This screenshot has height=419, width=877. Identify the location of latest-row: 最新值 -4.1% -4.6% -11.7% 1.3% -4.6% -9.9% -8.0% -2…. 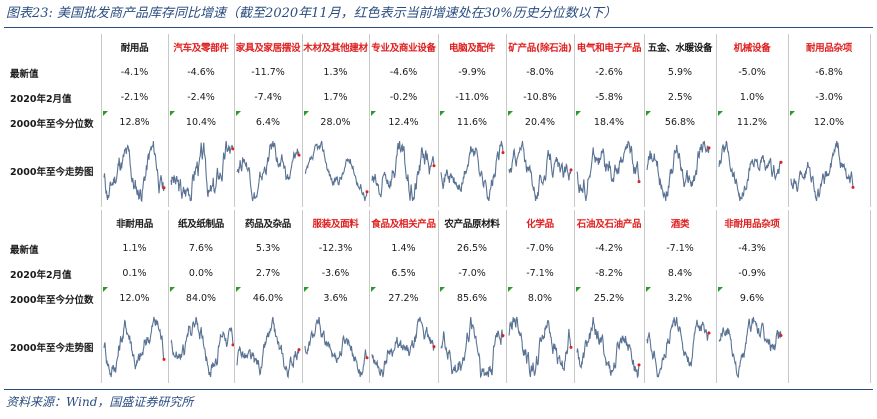
(437, 72).